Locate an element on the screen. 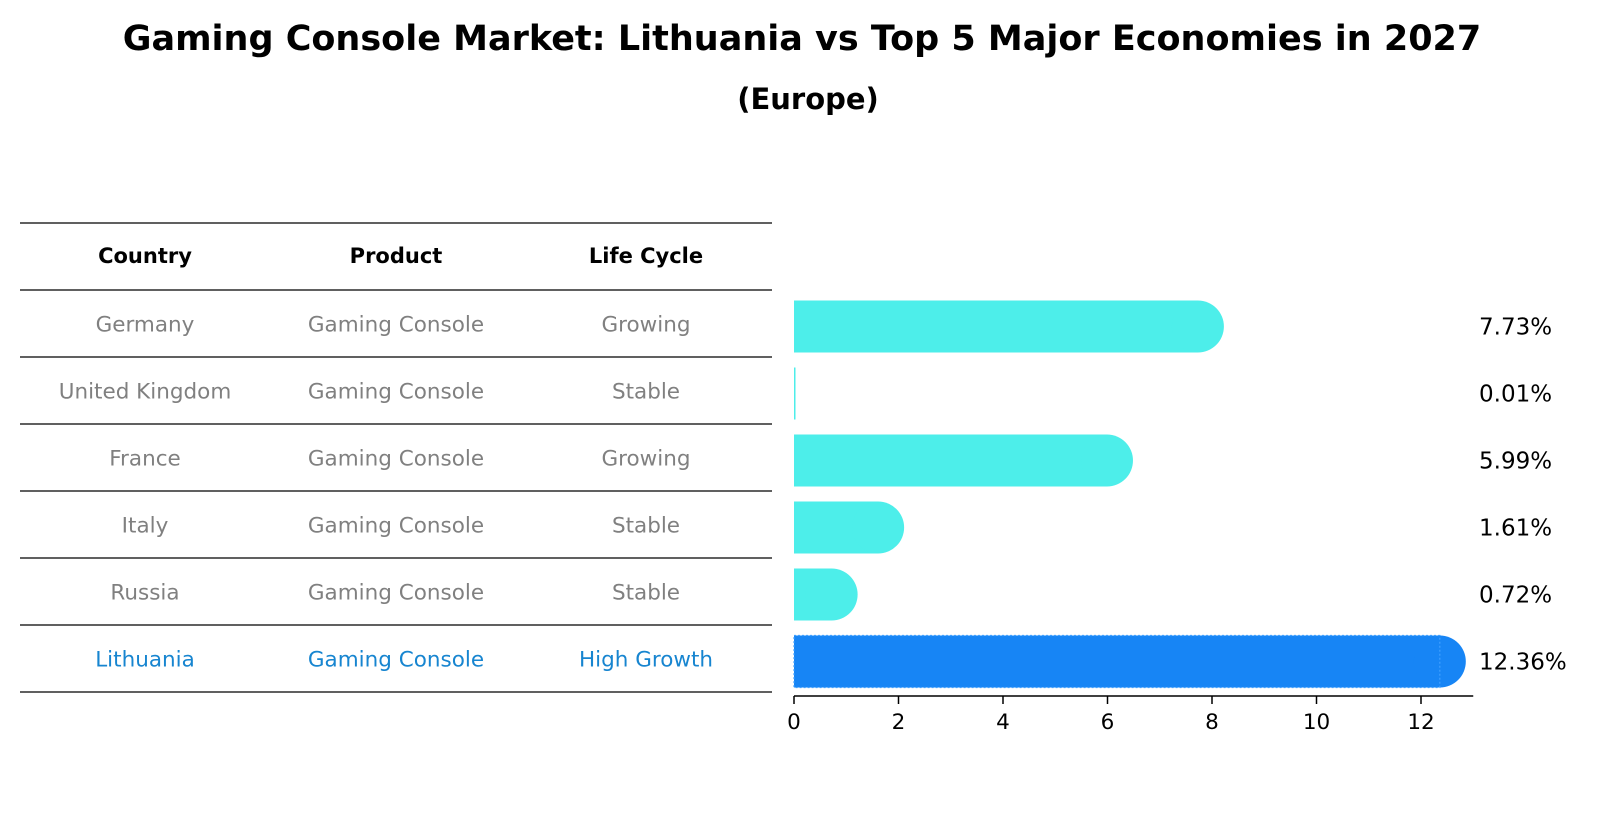 Image resolution: width=1604 pixels, height=823 pixels. x-tick-label: 8 is located at coordinates (1212, 722).